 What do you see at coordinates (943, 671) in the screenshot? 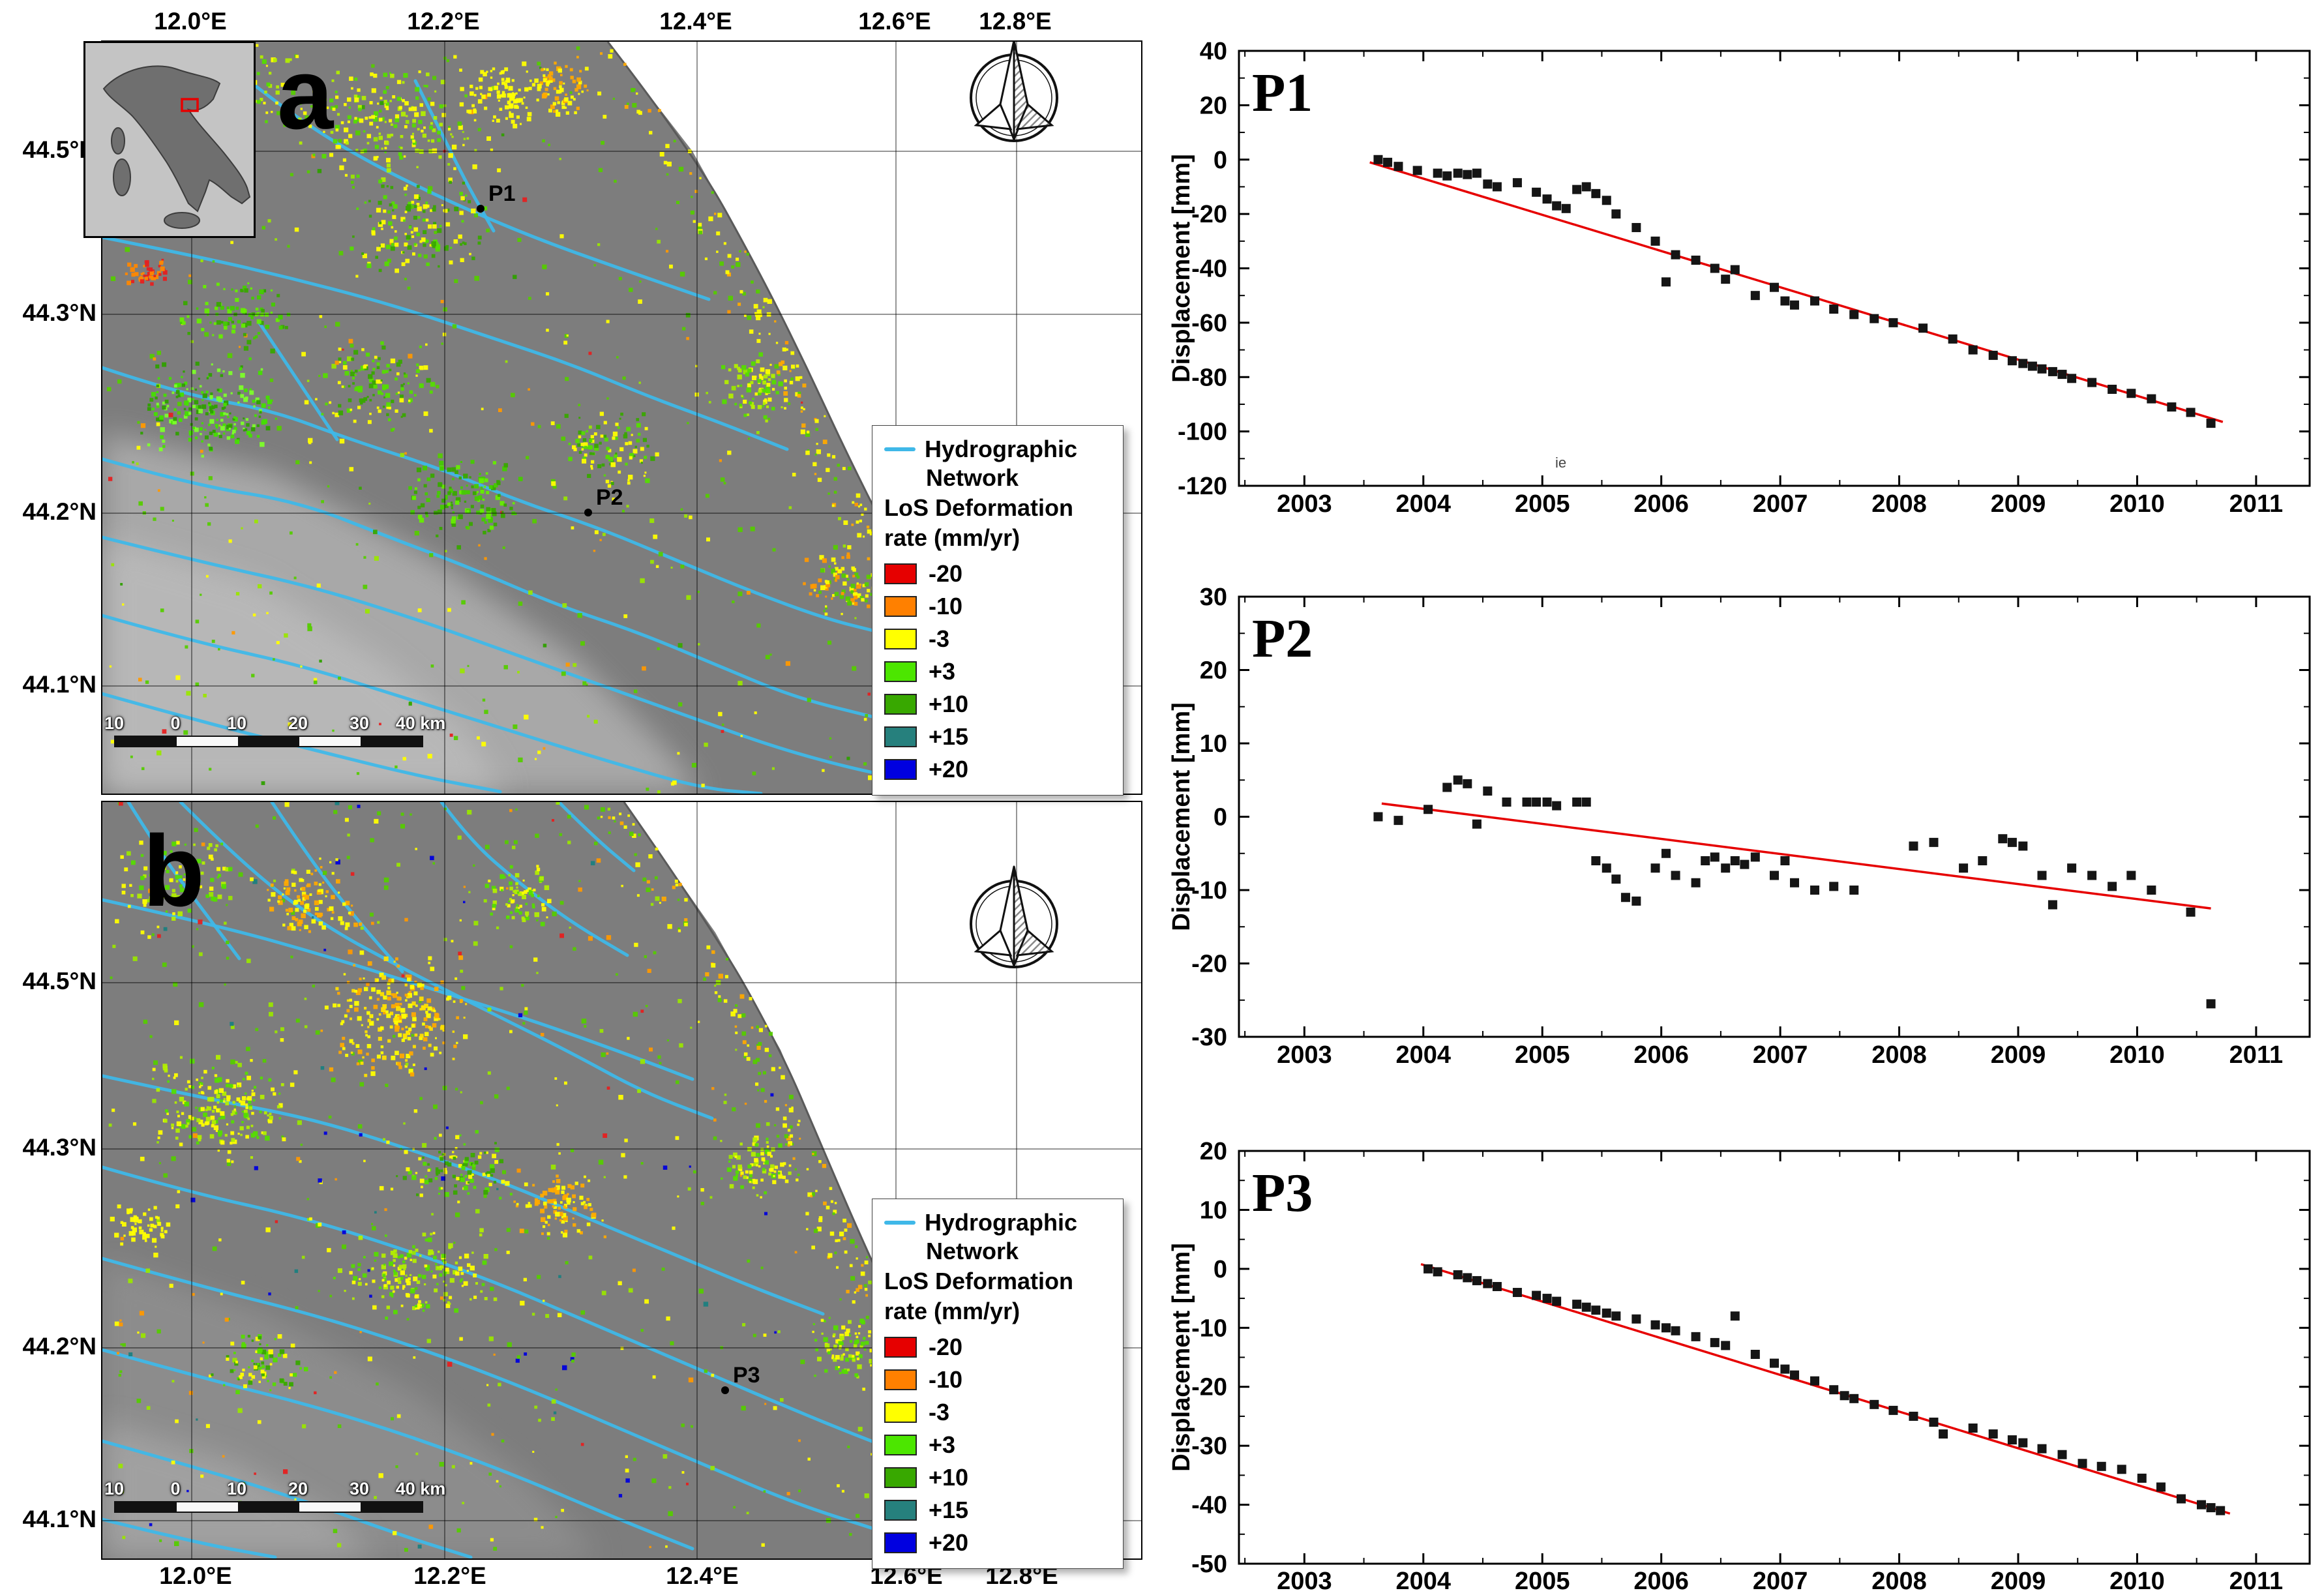
I see `legend-entry-label: +3` at bounding box center [943, 671].